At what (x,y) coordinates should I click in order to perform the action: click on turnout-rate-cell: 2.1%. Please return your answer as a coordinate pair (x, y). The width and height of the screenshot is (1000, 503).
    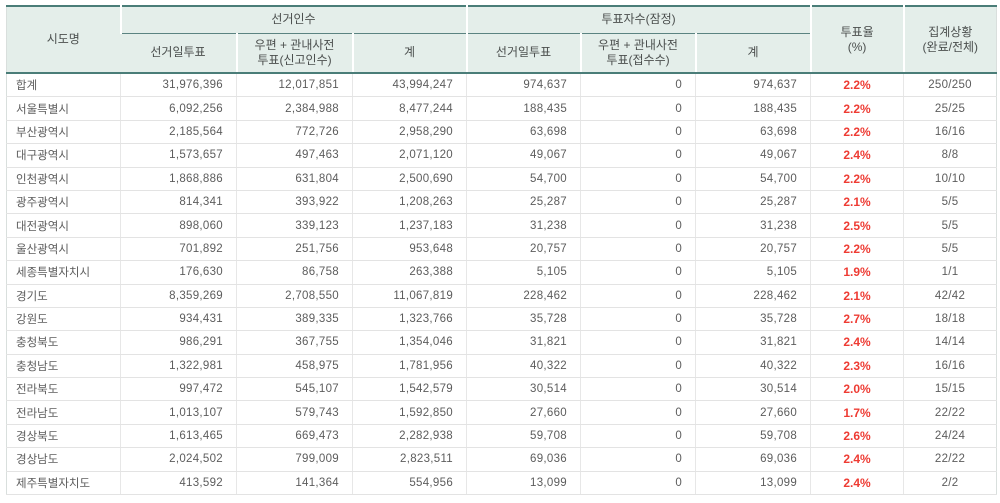
    Looking at the image, I should click on (857, 296).